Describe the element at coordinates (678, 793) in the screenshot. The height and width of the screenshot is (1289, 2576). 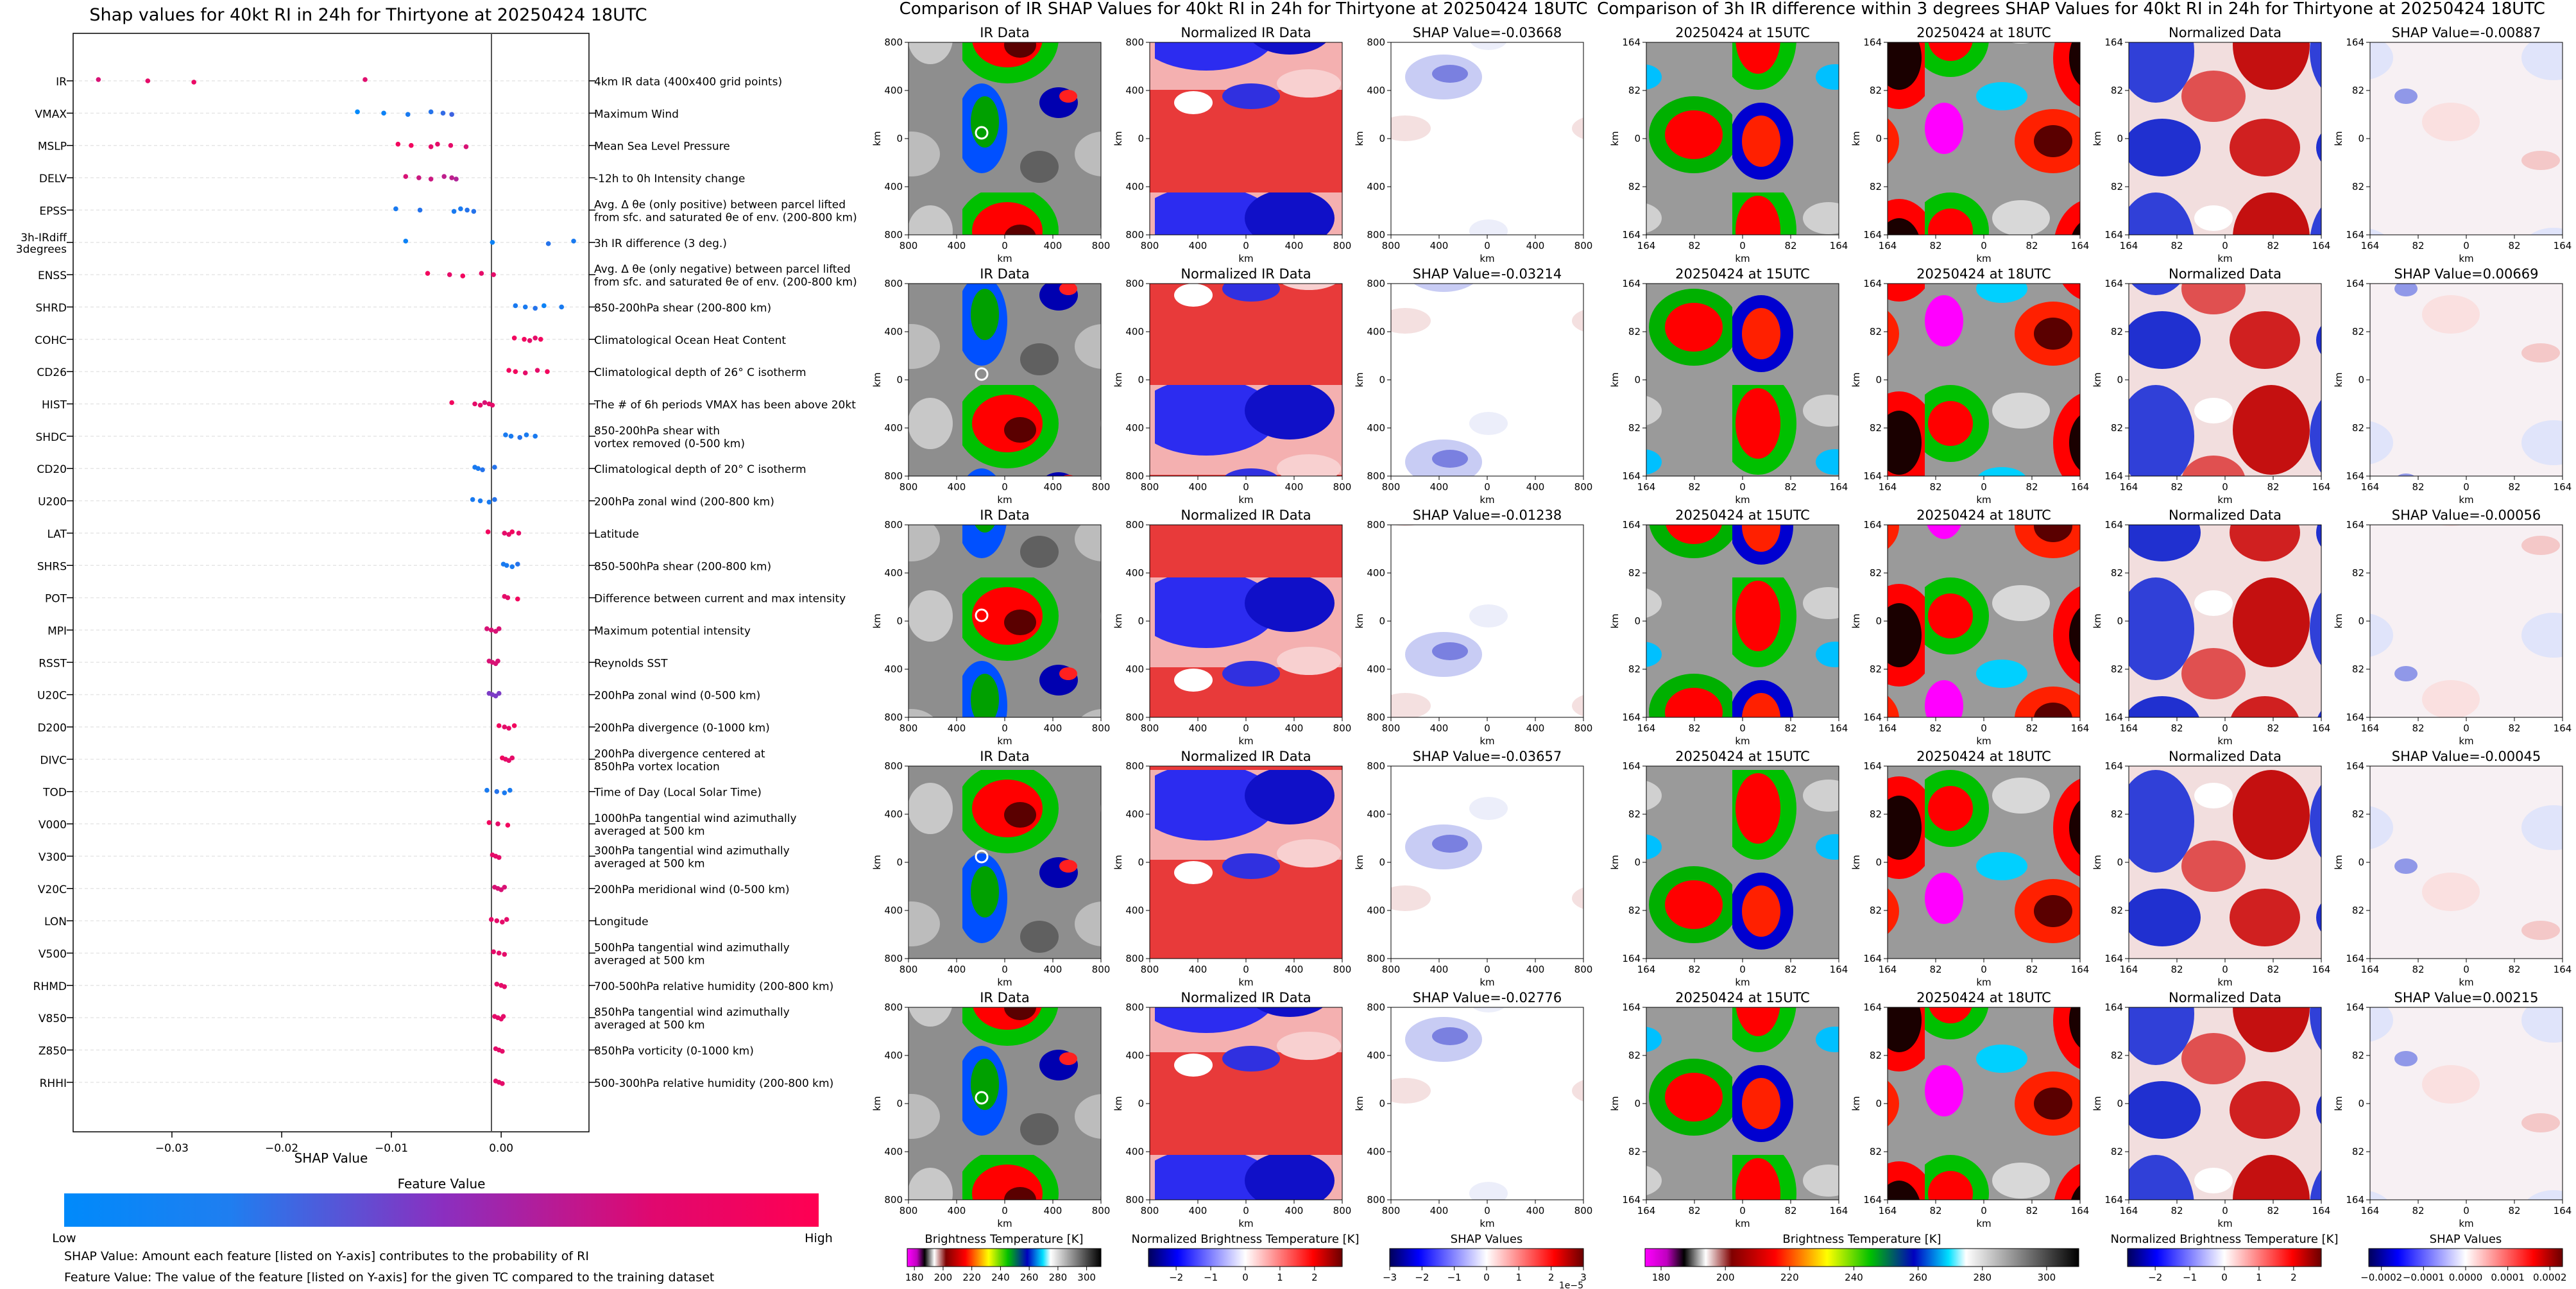
I see `feature-description: Time of Day (Local Solar Time)` at that location.